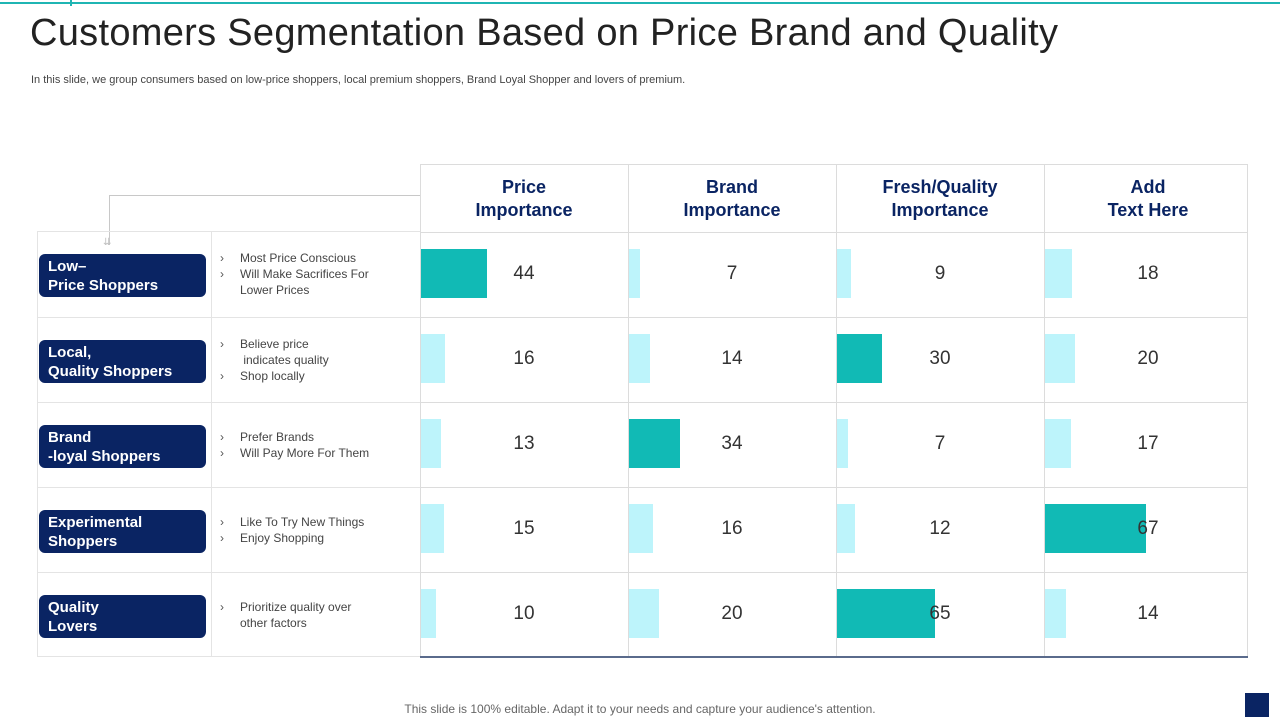  I want to click on value-label: 10, so click(524, 613).